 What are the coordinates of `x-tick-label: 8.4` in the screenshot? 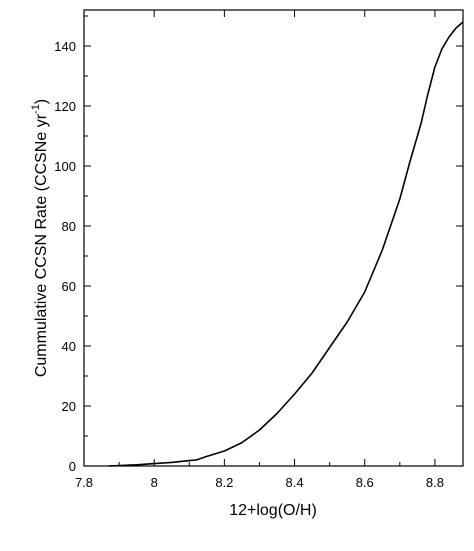 It's located at (295, 482).